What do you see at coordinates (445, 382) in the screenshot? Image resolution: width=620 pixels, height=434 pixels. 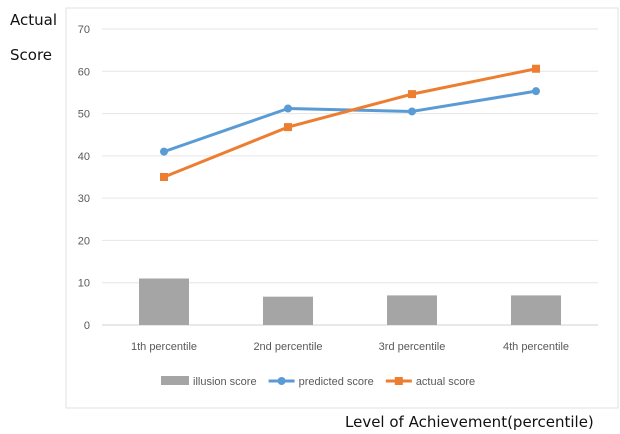 I see `legend-label-actual-score: actual score` at bounding box center [445, 382].